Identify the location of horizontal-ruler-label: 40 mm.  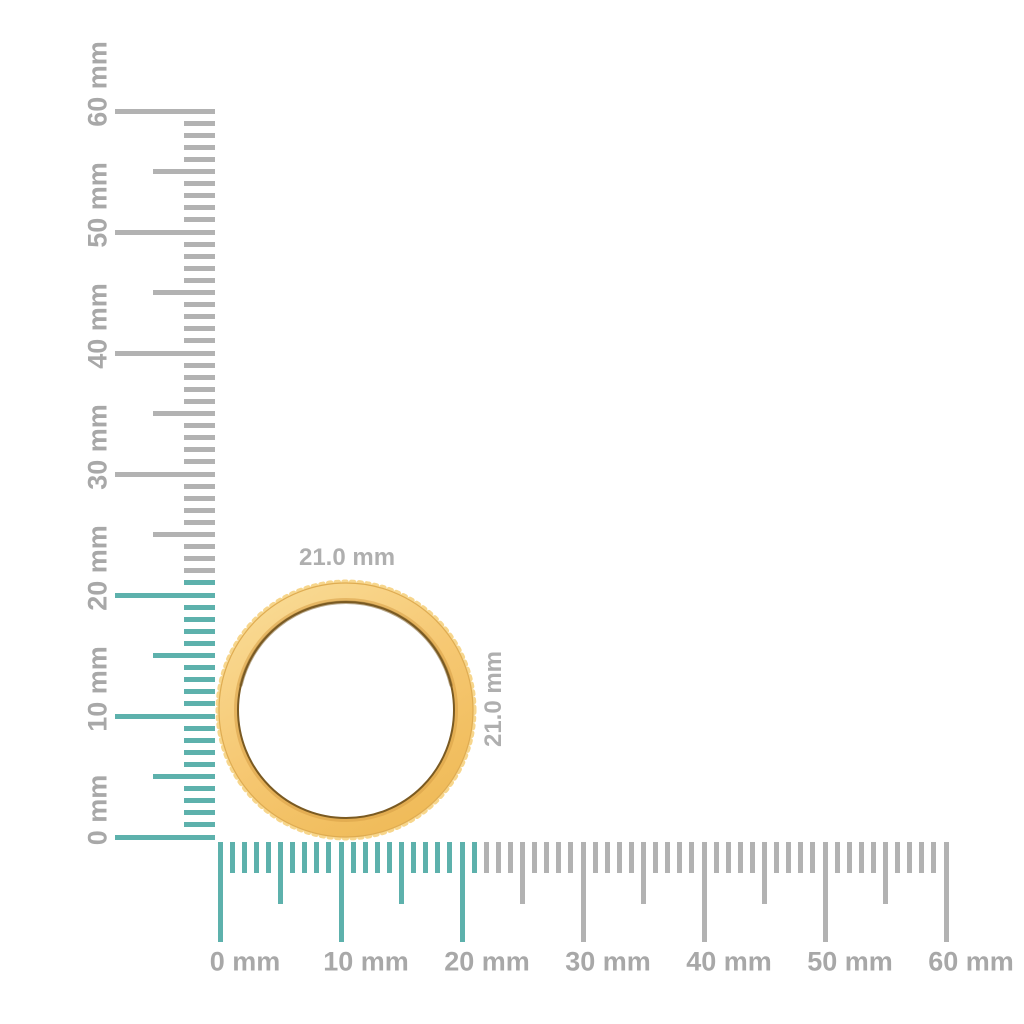
(729, 961).